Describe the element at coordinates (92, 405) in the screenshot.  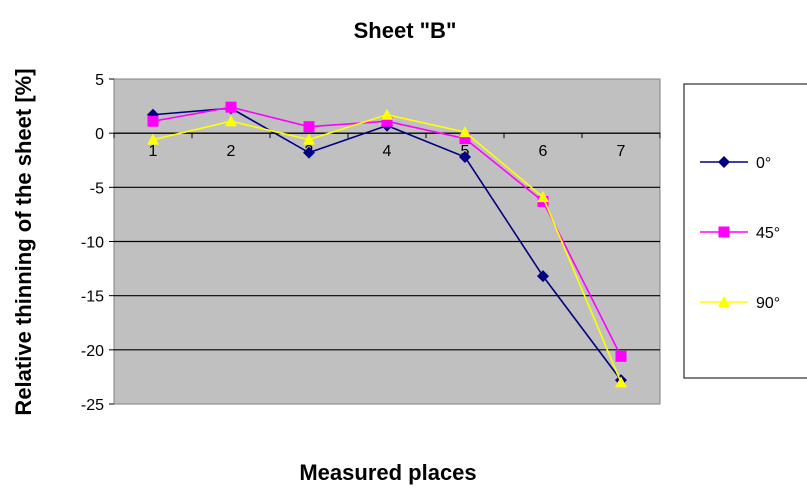
I see `y-tick-label: -25` at that location.